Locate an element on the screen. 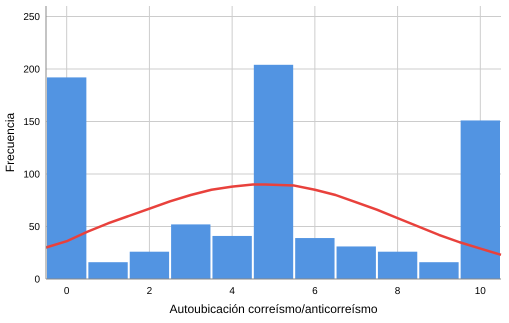 This screenshot has height=323, width=509. x-tick-label: 0 is located at coordinates (67, 291).